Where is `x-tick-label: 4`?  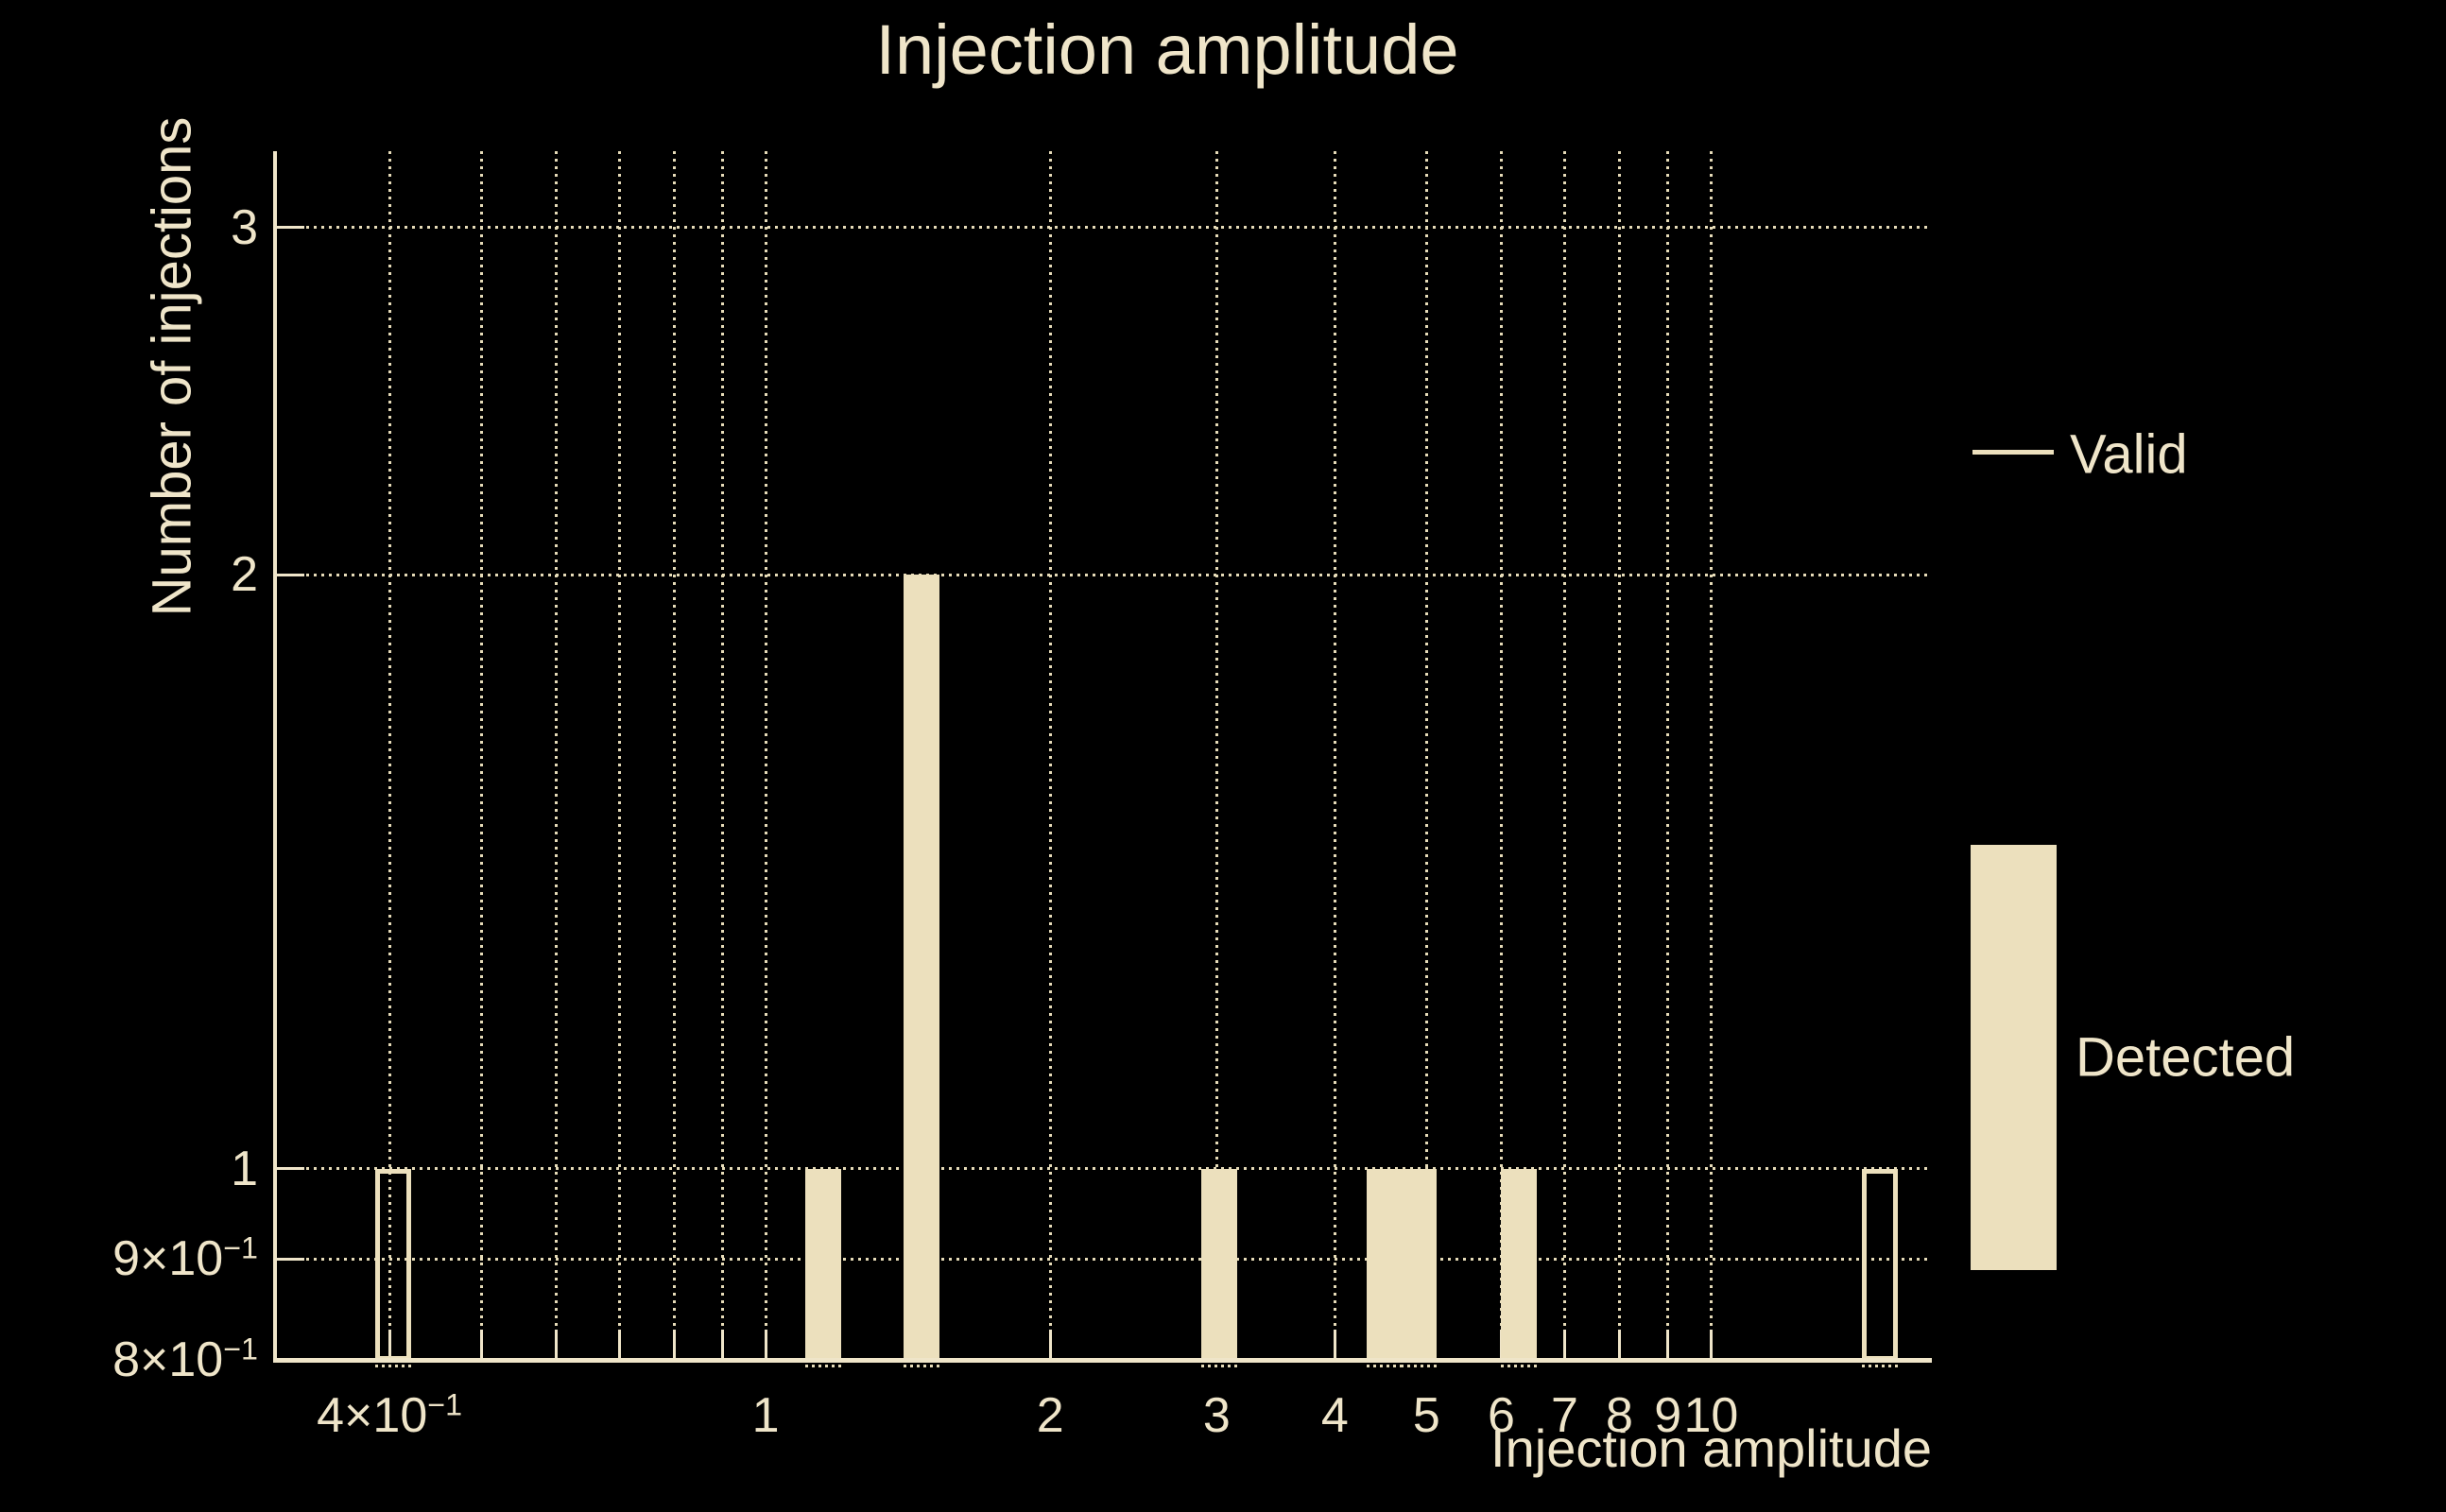
x-tick-label: 4 is located at coordinates (1334, 1415).